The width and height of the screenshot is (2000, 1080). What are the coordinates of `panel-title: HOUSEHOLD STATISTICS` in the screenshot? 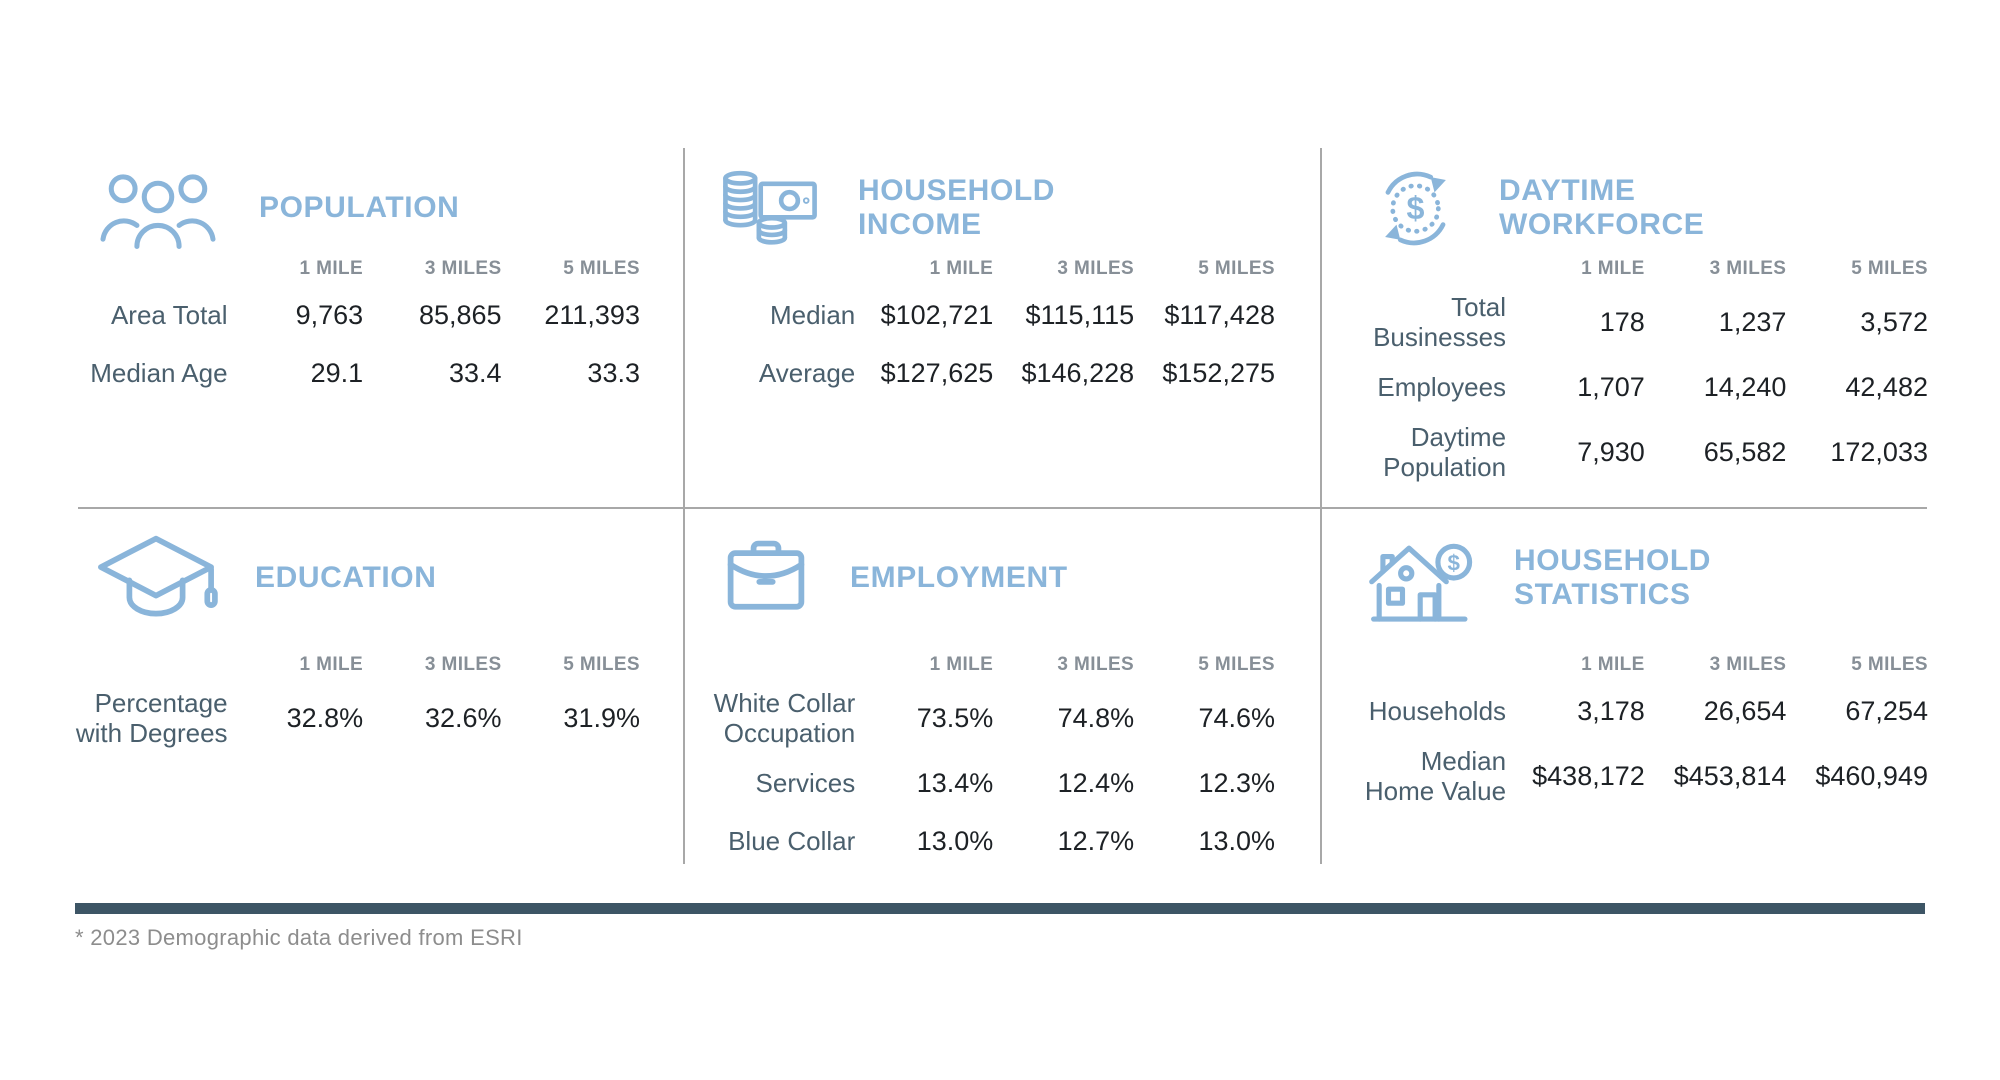 It's located at (1612, 578).